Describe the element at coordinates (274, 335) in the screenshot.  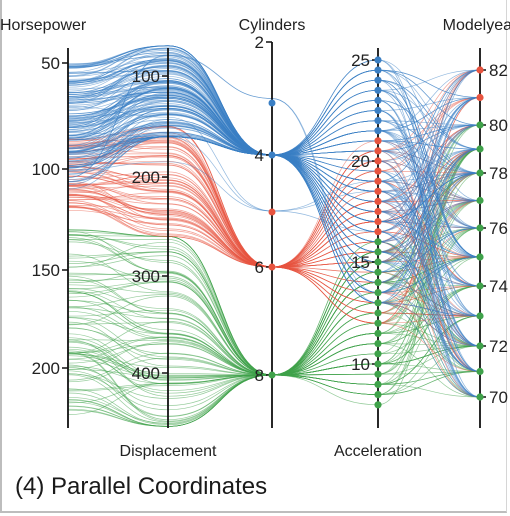
I see `data-line` at that location.